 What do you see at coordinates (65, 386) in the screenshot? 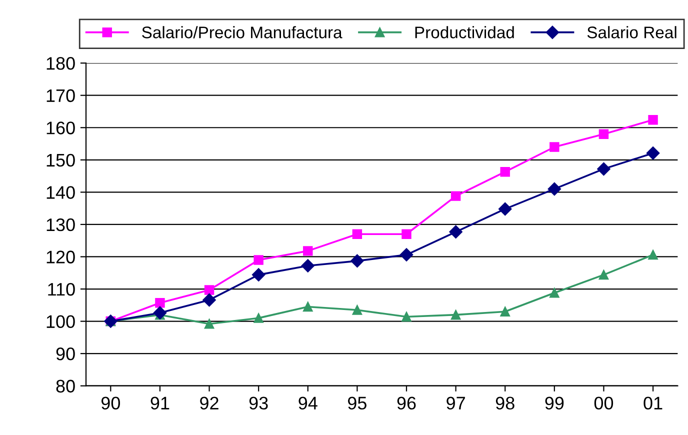
I see `y-tick-label: 80` at bounding box center [65, 386].